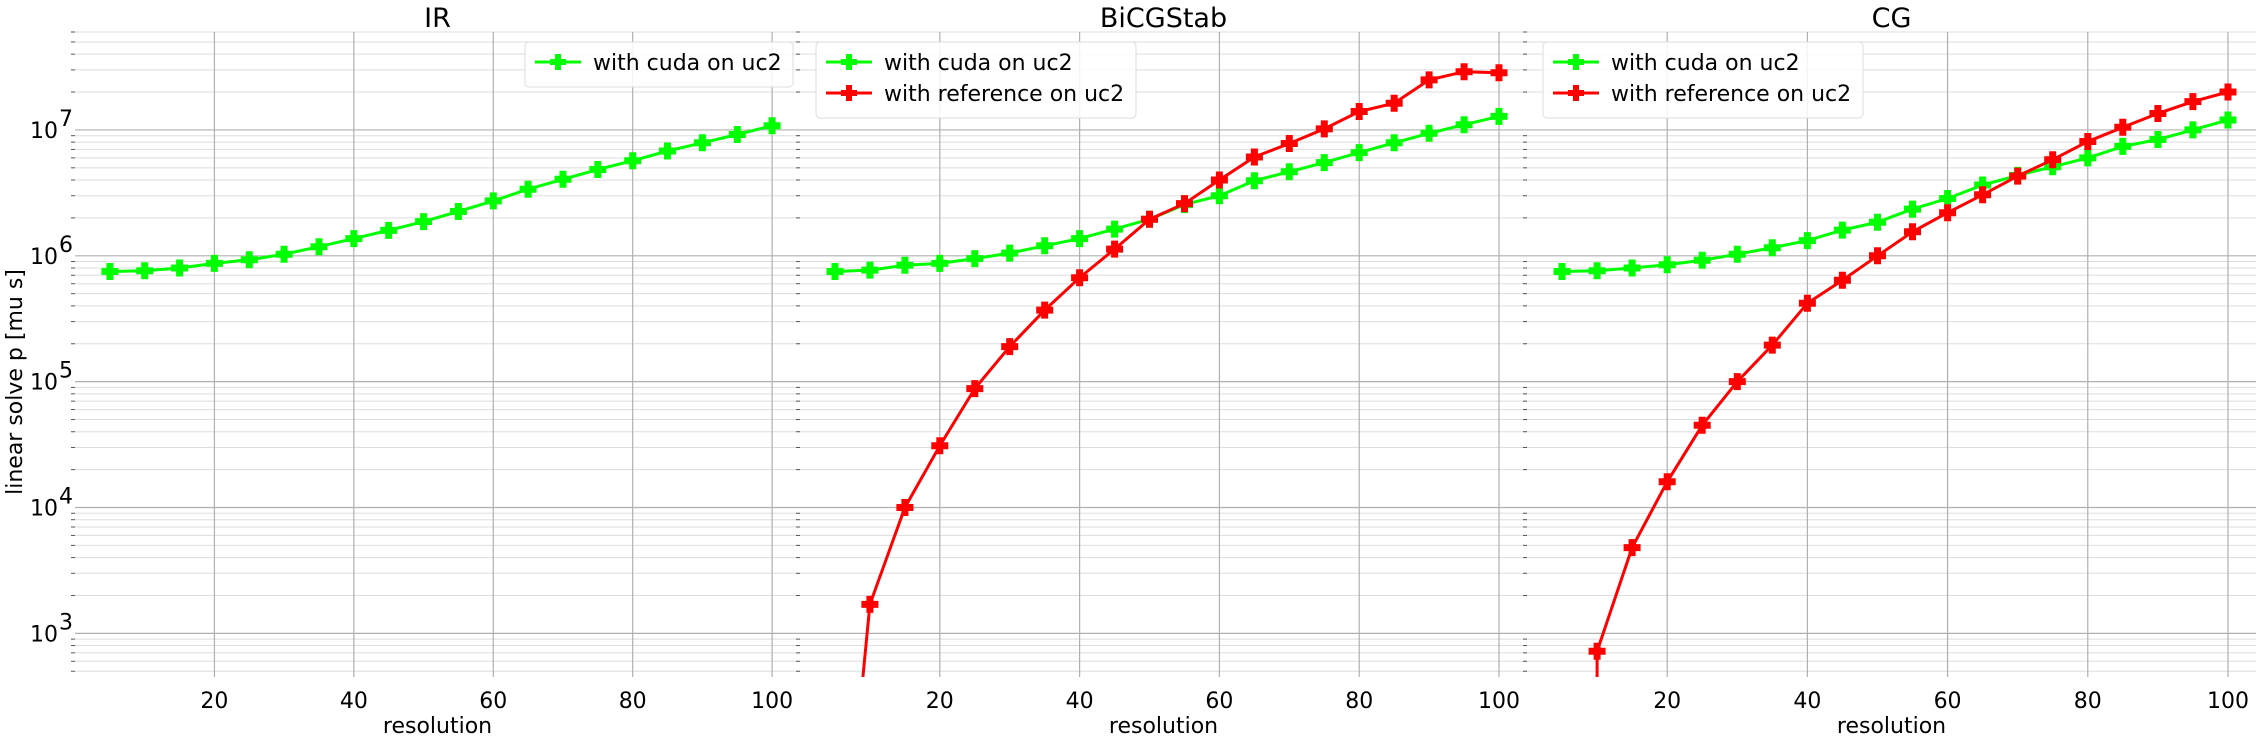 The height and width of the screenshot is (743, 2260). What do you see at coordinates (1667, 701) in the screenshot?
I see `x-tick-label: 20` at bounding box center [1667, 701].